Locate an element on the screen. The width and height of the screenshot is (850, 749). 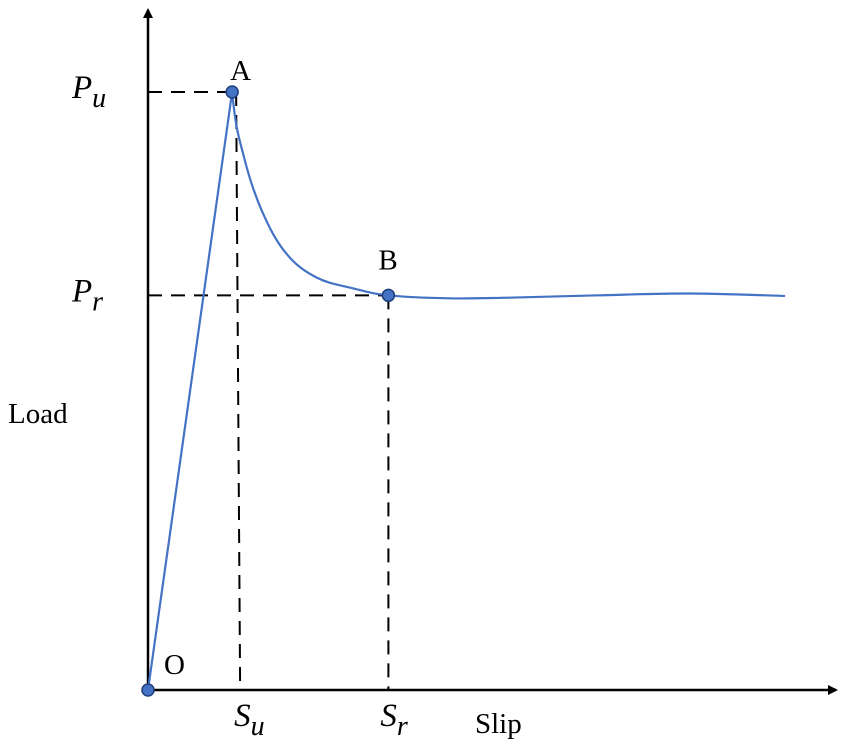
point-b is located at coordinates (388, 295).